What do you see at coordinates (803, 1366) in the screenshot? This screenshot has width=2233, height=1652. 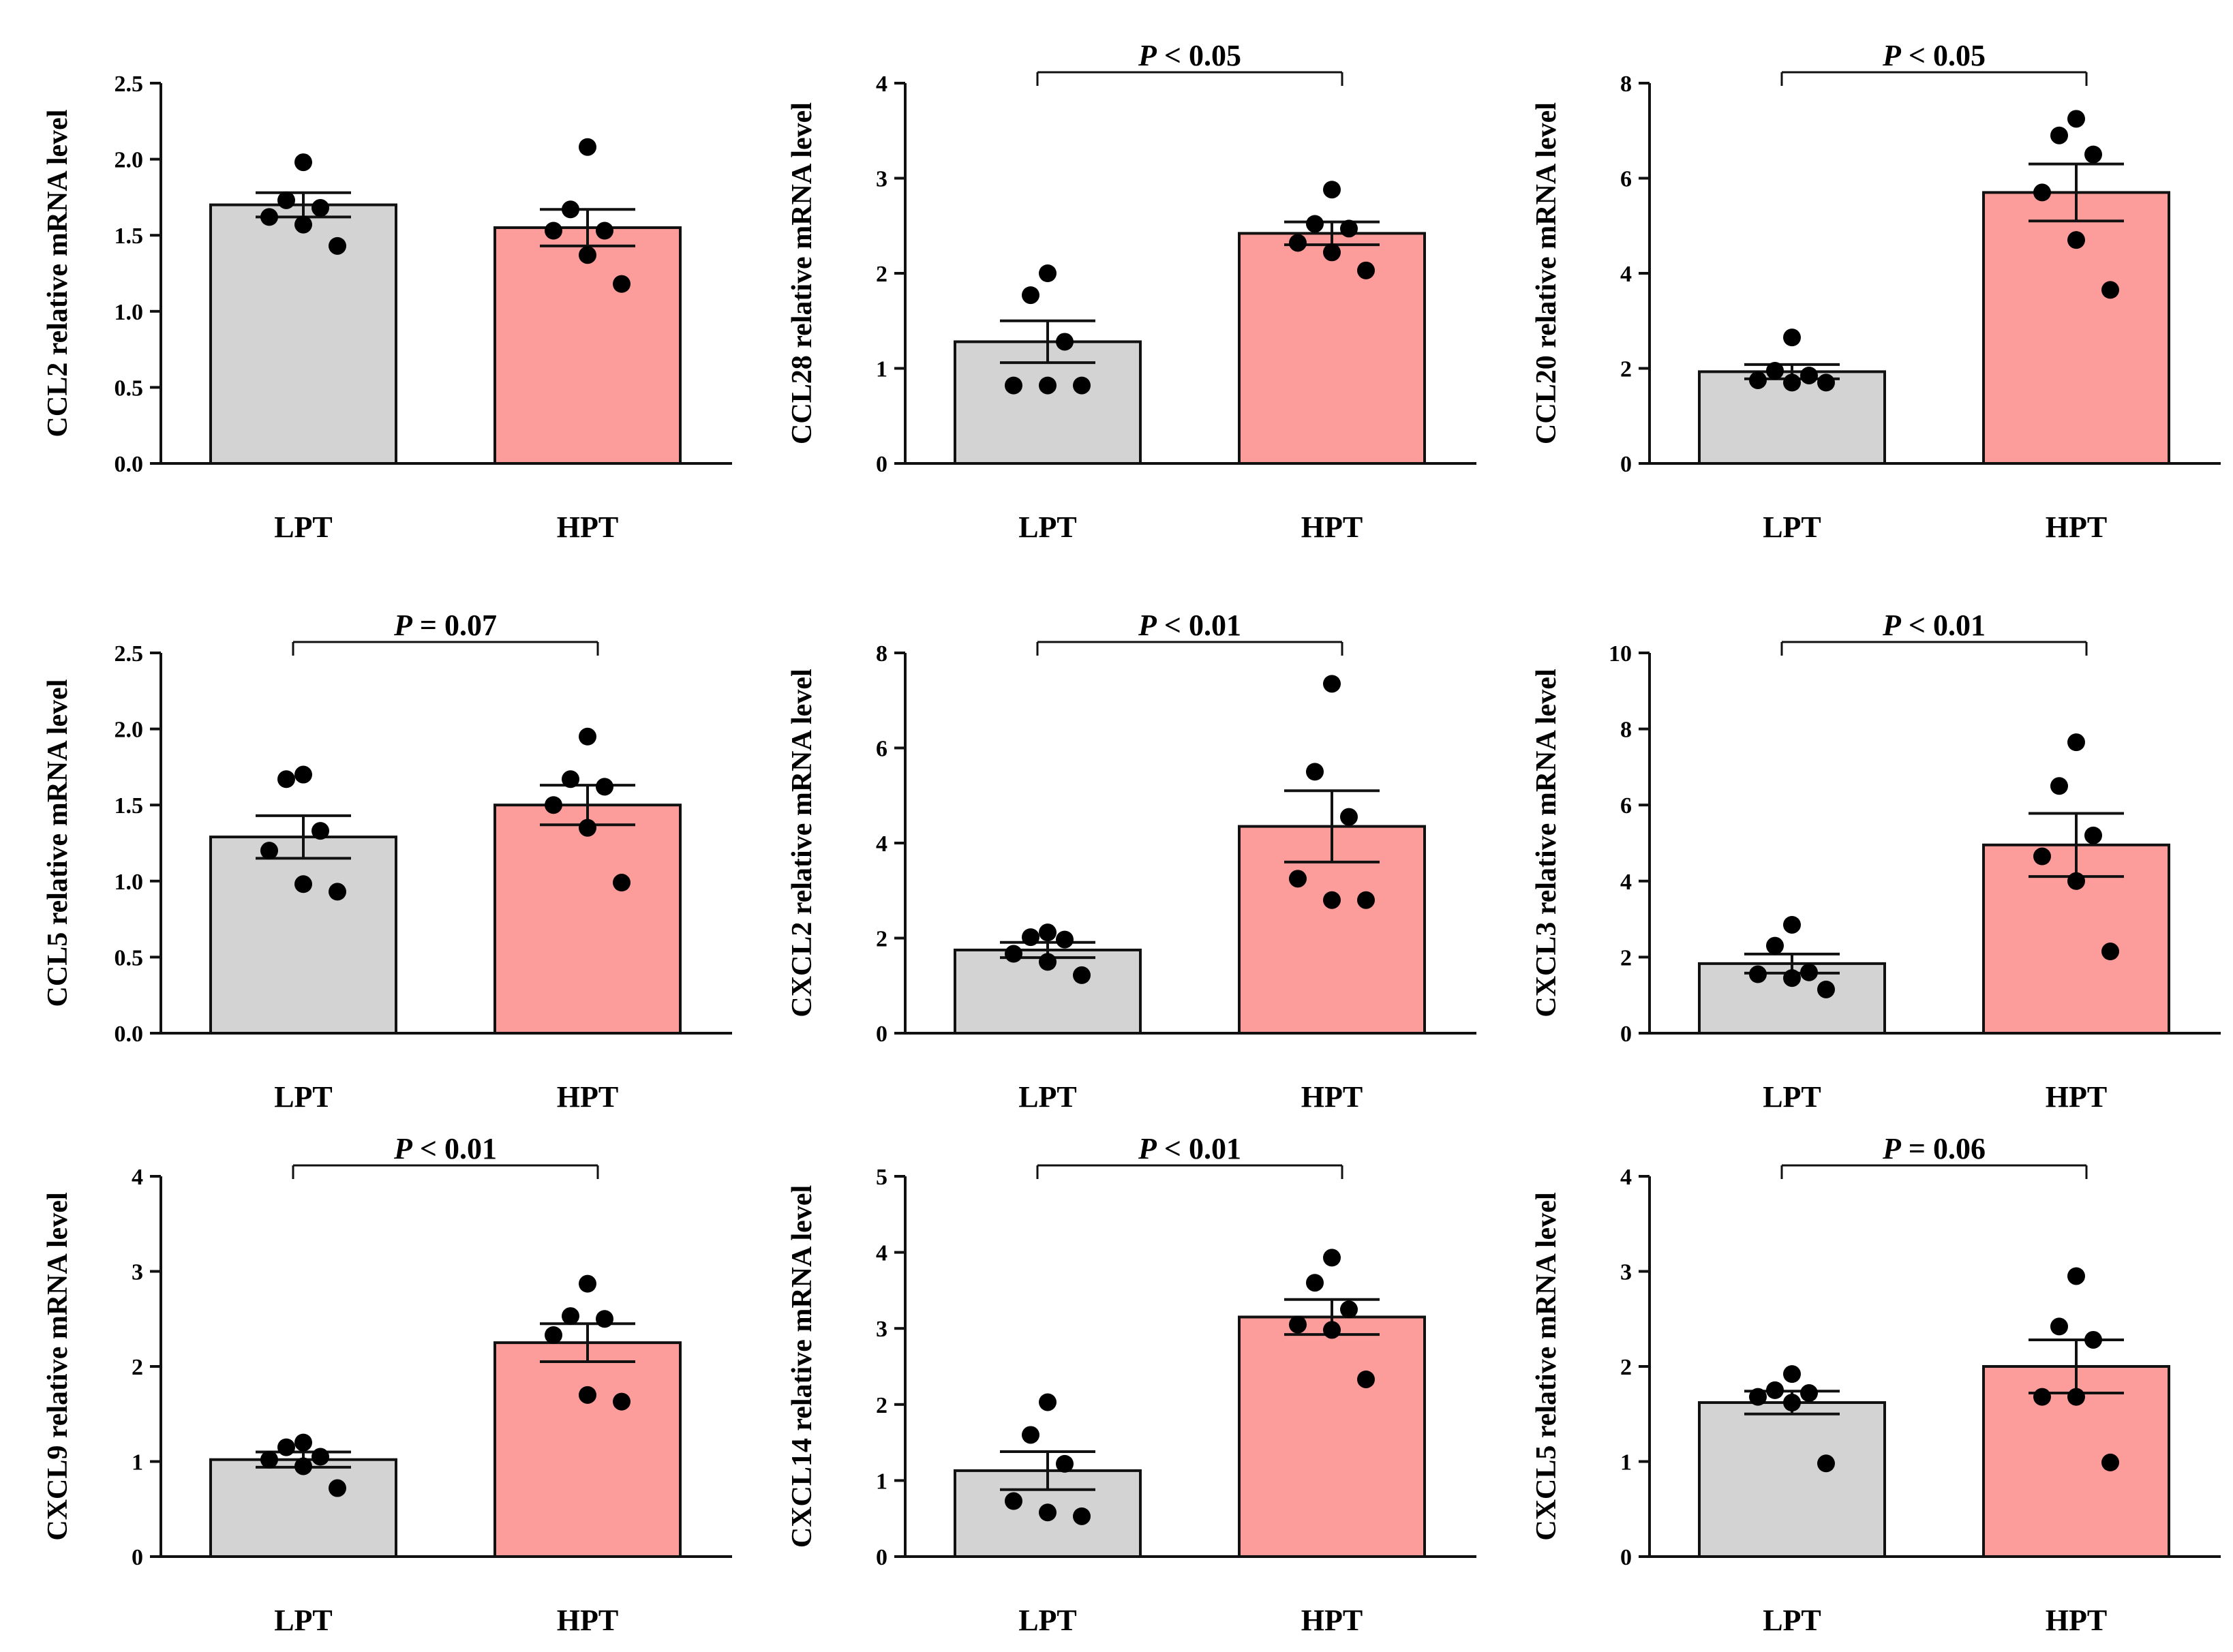 I see `y-axis-label: CXCL14 relative mRNA level` at bounding box center [803, 1366].